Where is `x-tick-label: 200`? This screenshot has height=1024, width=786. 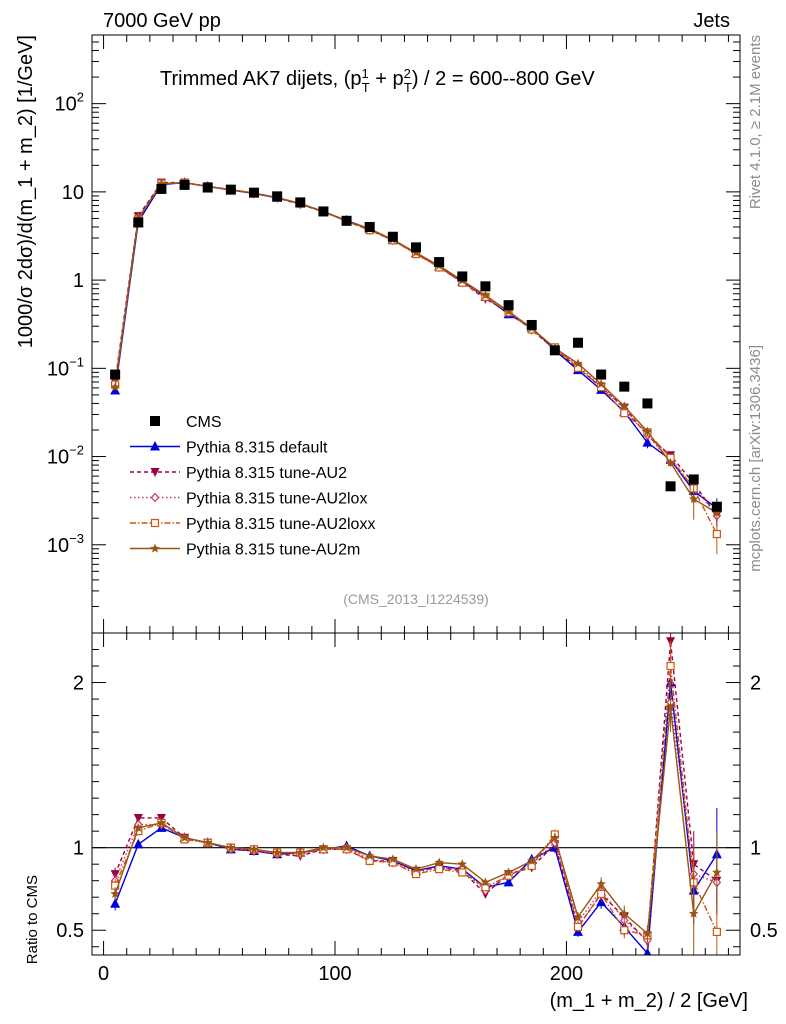 x-tick-label: 200 is located at coordinates (566, 974).